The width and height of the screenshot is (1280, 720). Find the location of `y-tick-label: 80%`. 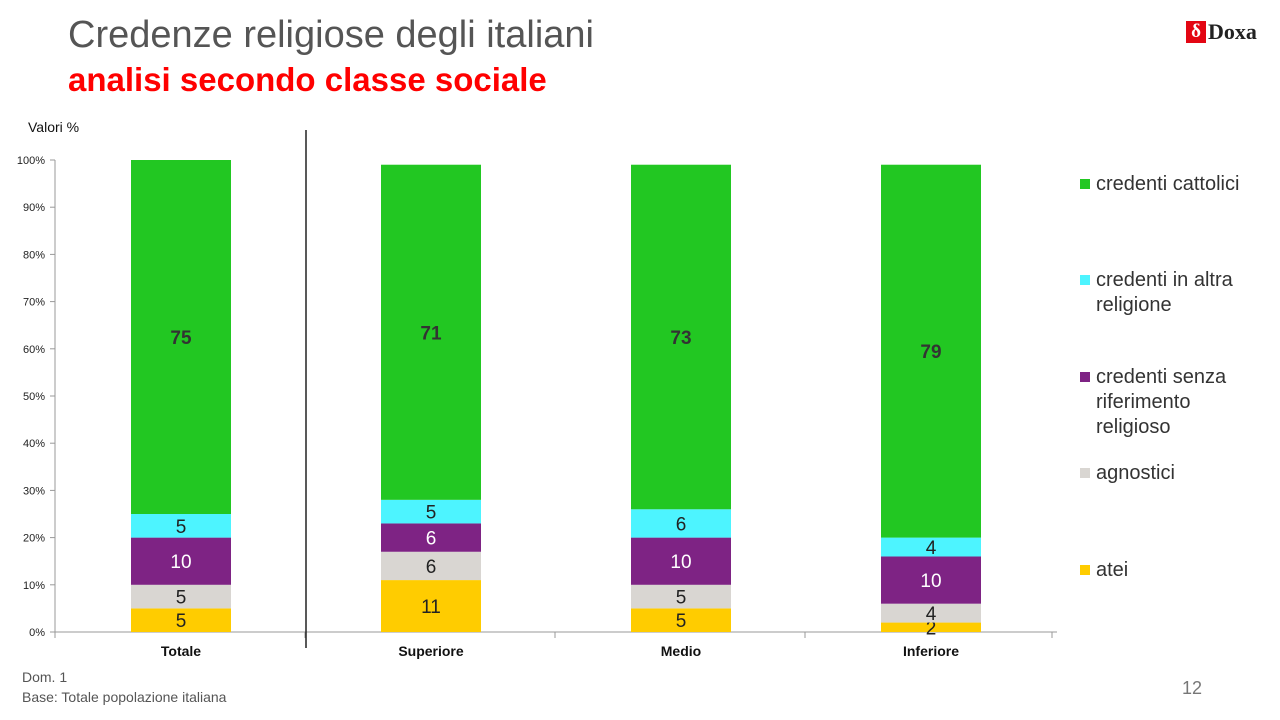

y-tick-label: 80% is located at coordinates (34, 255).